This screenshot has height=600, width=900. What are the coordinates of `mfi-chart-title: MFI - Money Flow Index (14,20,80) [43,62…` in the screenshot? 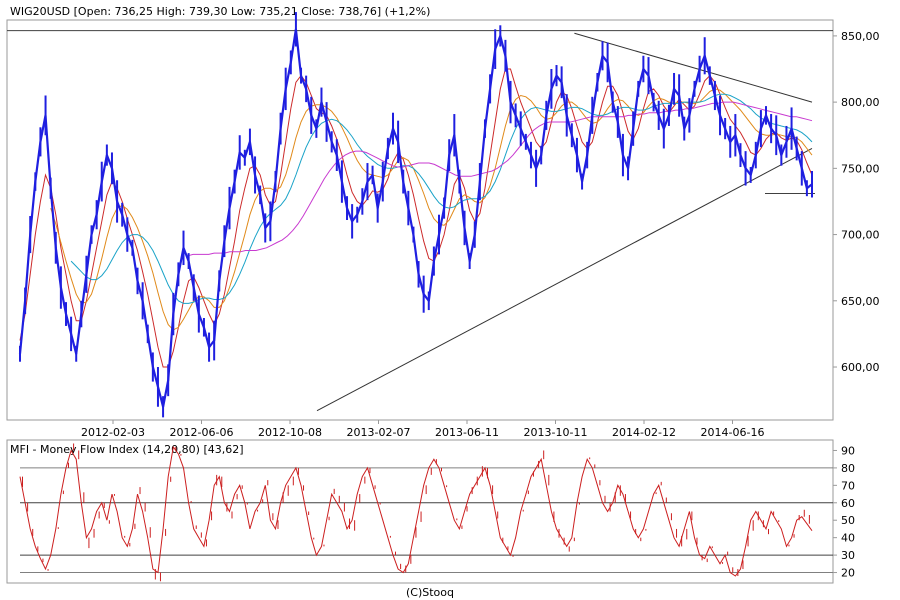 It's located at (127, 449).